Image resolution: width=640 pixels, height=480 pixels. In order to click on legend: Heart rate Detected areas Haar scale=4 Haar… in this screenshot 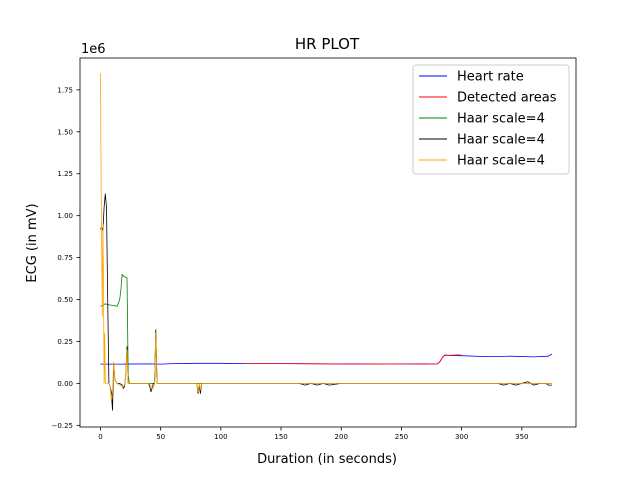, I will do `click(491, 119)`.